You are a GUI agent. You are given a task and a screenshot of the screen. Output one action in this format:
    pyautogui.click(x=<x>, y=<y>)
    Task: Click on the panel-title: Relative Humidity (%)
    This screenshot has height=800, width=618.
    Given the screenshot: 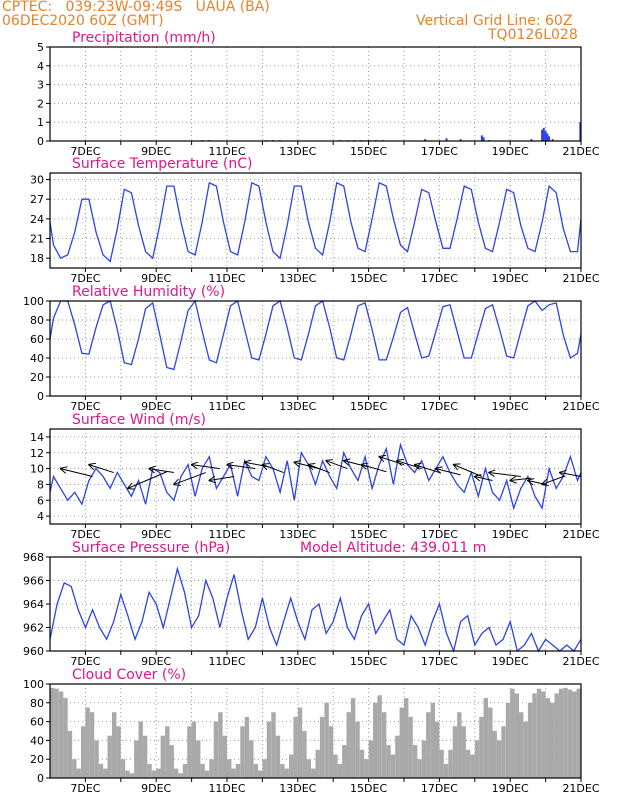 What is the action you would take?
    pyautogui.click(x=148, y=292)
    